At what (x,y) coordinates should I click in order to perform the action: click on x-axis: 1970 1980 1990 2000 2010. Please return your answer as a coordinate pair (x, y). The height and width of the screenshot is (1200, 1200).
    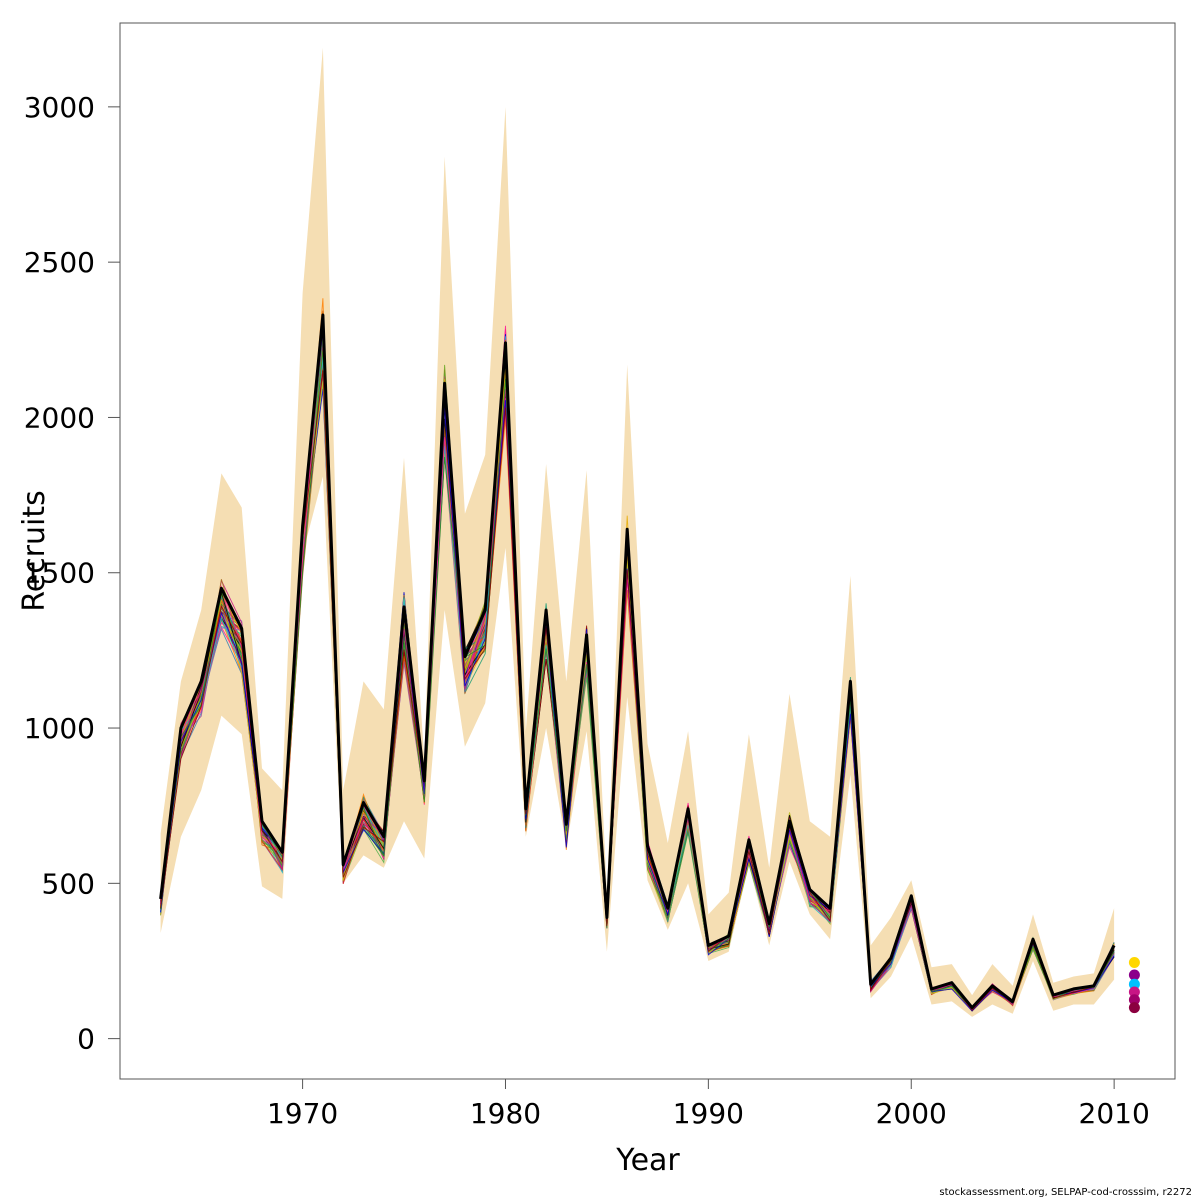
    Looking at the image, I should click on (708, 1104).